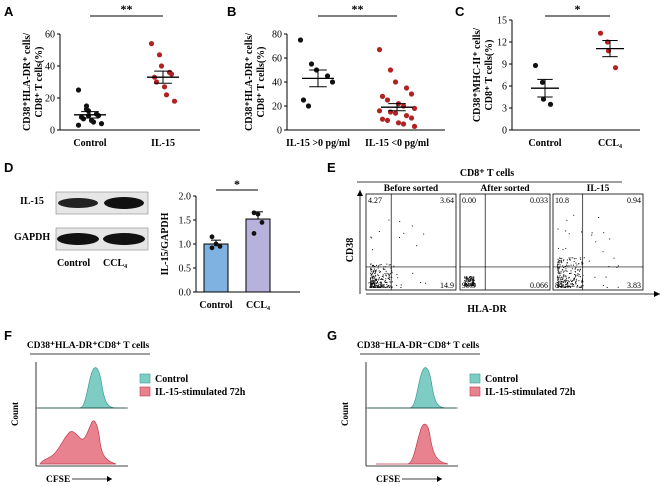 The height and width of the screenshot is (486, 669). What do you see at coordinates (634, 285) in the screenshot?
I see `quadrant-value-q4: 3.83` at bounding box center [634, 285].